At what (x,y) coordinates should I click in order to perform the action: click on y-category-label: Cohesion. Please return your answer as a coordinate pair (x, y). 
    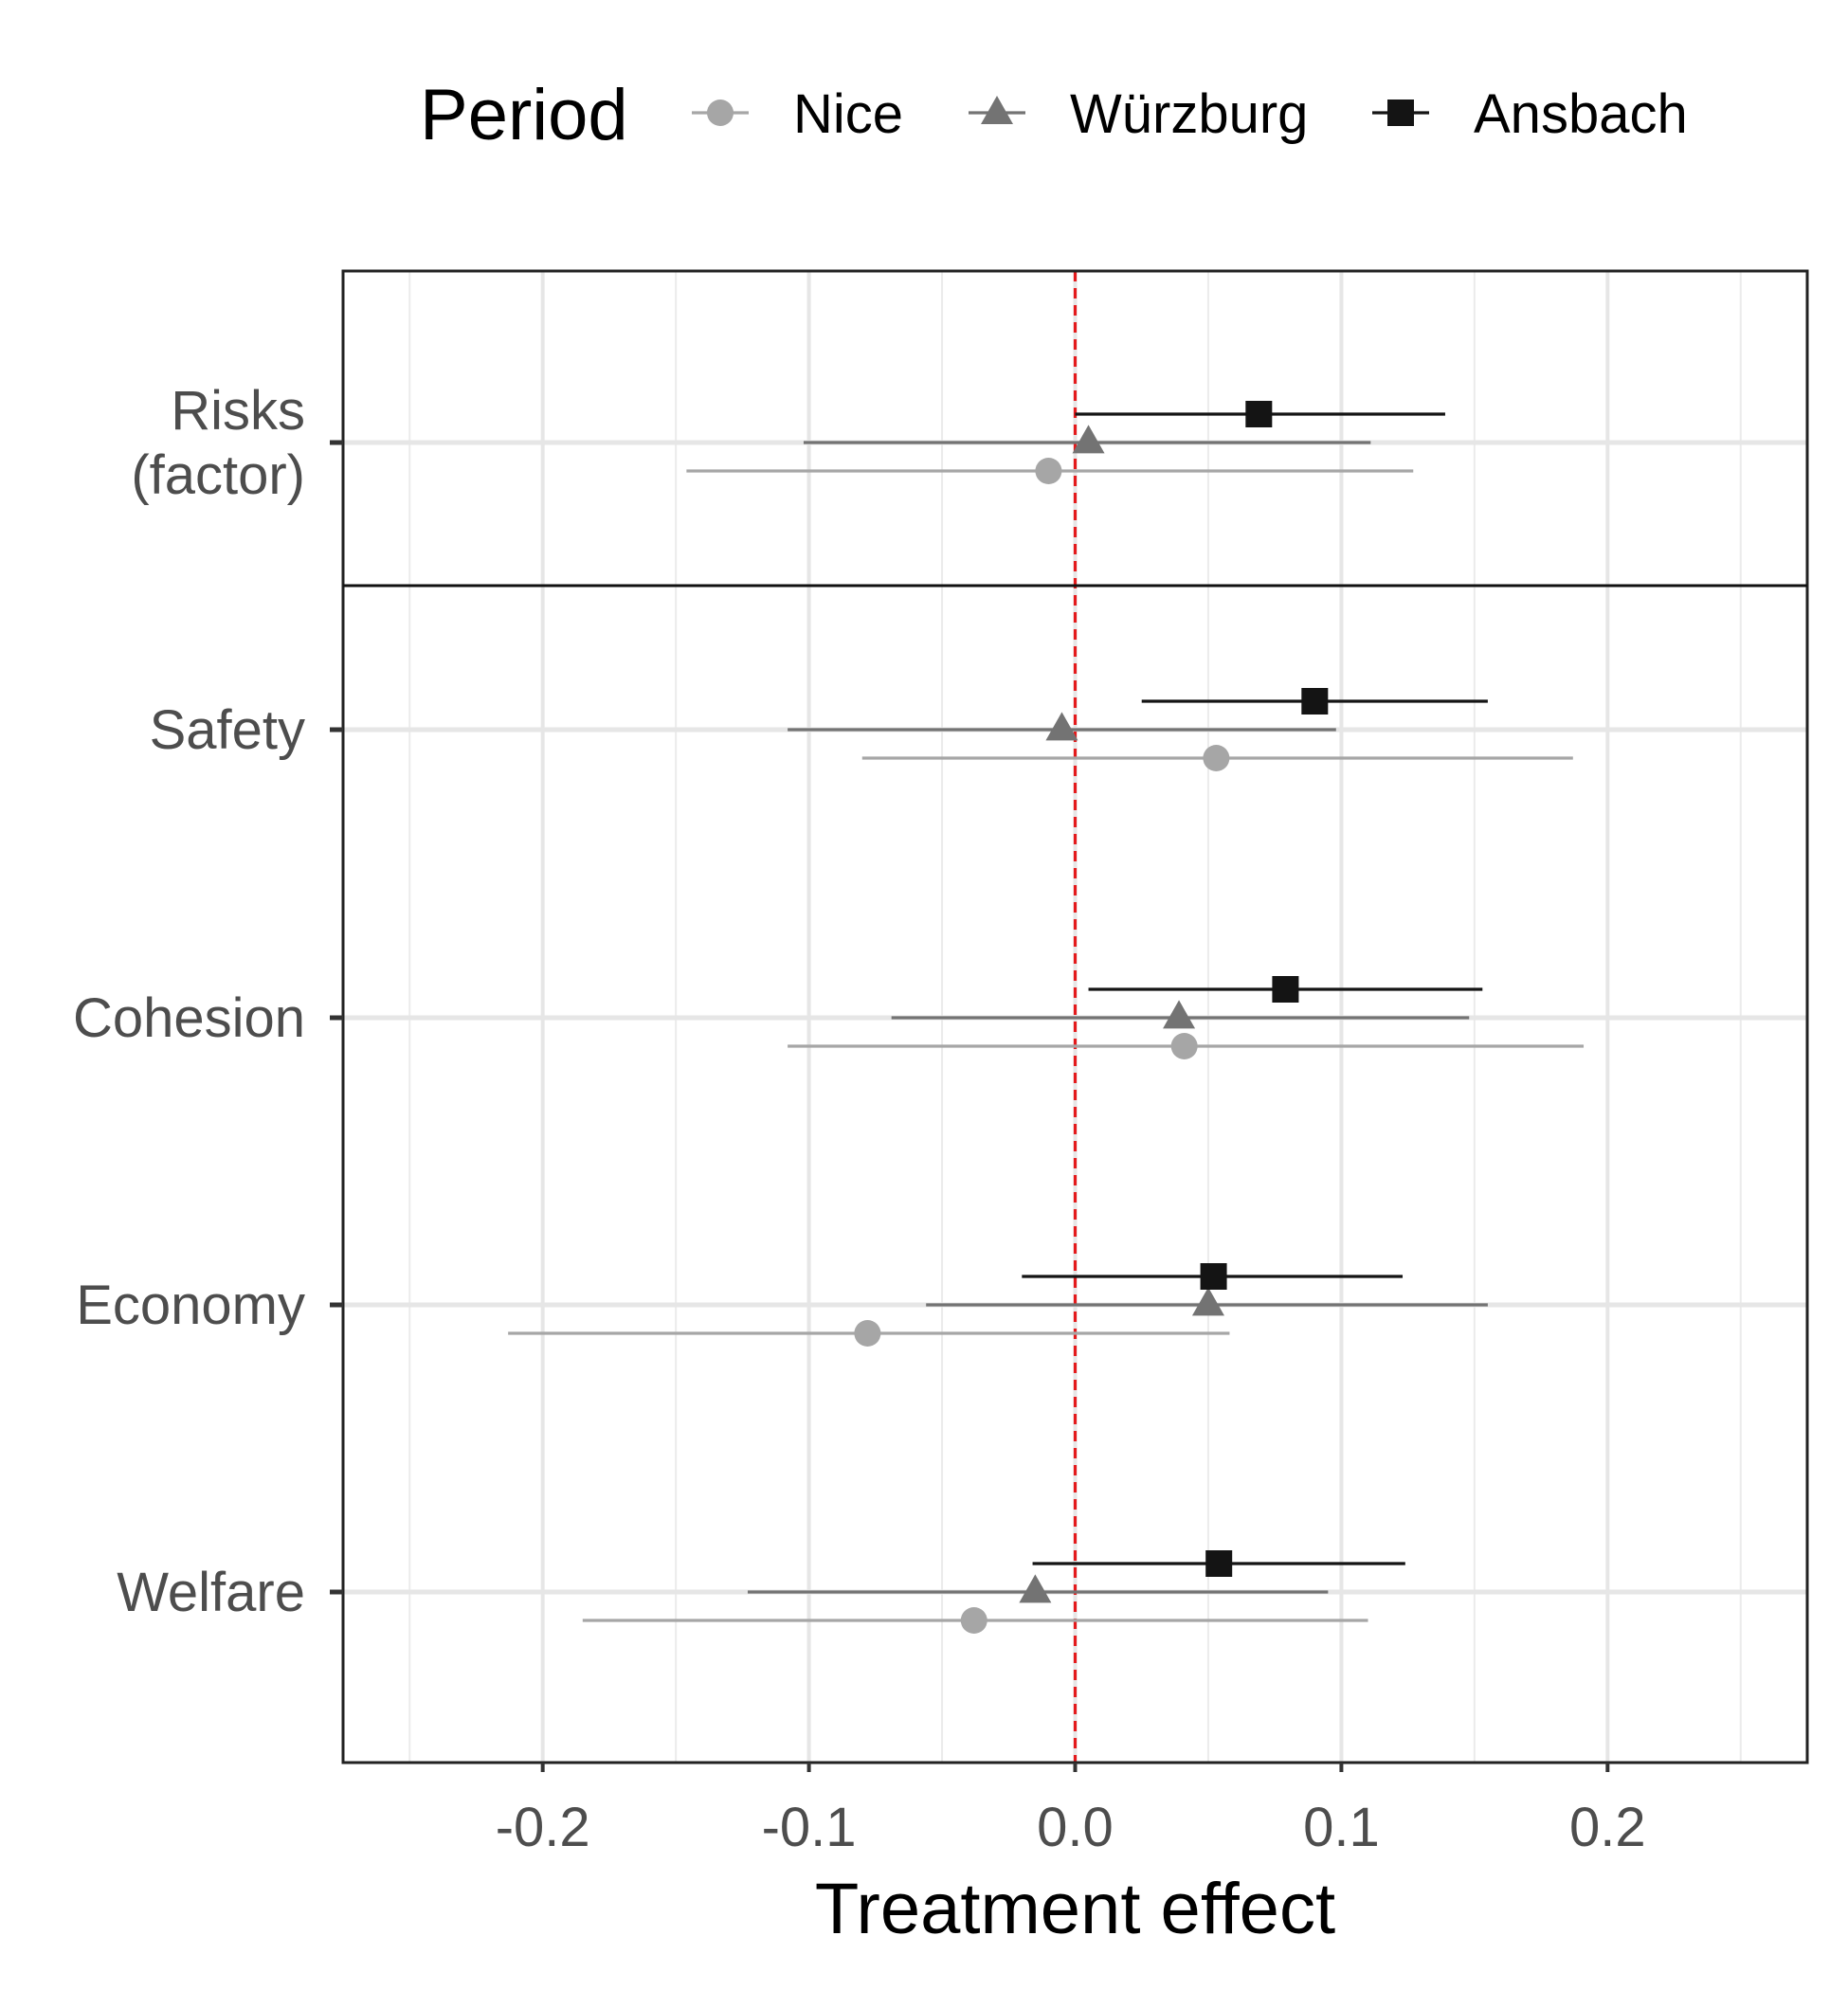
    Looking at the image, I should click on (189, 1018).